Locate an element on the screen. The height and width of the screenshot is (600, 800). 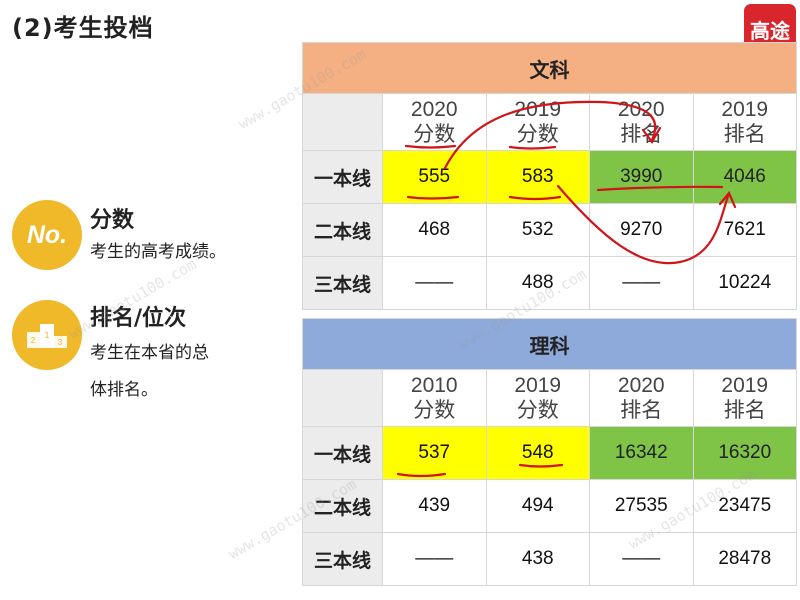
table-cell: 548 is located at coordinates (537, 453).